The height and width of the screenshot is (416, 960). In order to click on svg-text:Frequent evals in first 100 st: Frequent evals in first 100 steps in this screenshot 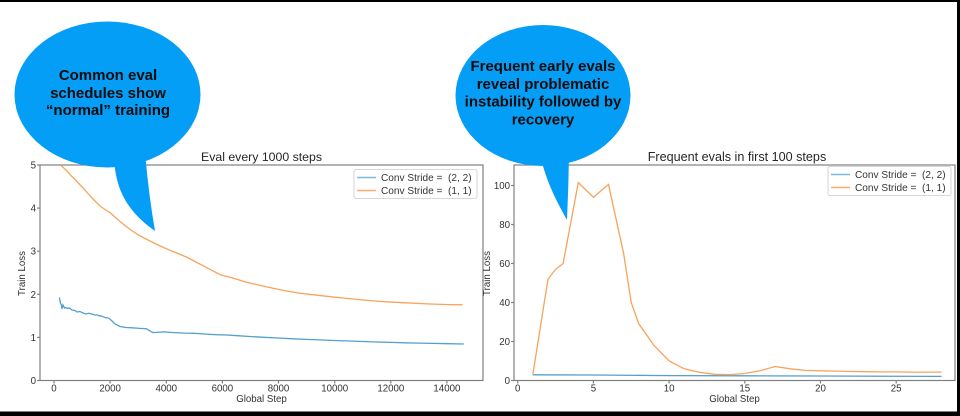, I will do `click(737, 157)`.